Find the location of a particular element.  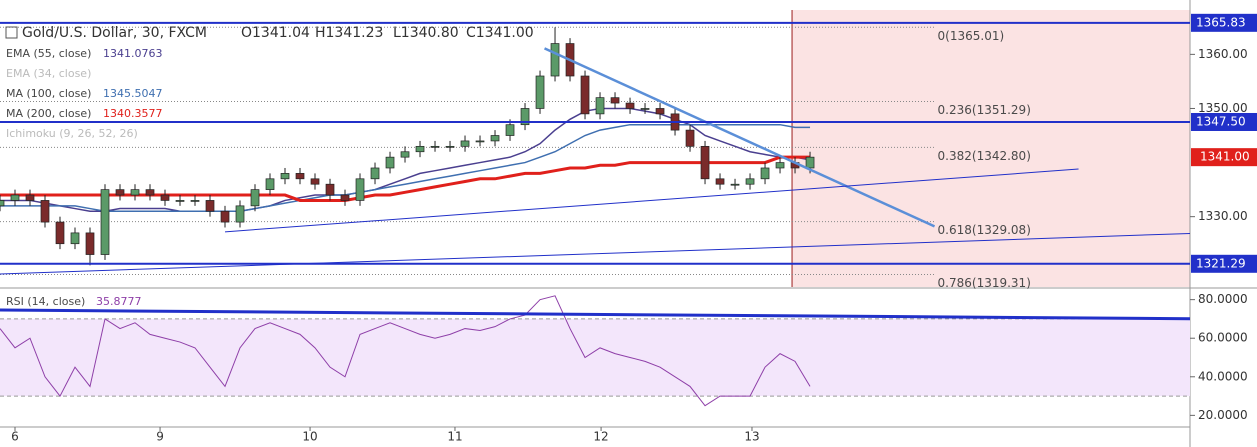

legend-name: Ichimoku (9, 26, 52, 26) is located at coordinates (72, 133).